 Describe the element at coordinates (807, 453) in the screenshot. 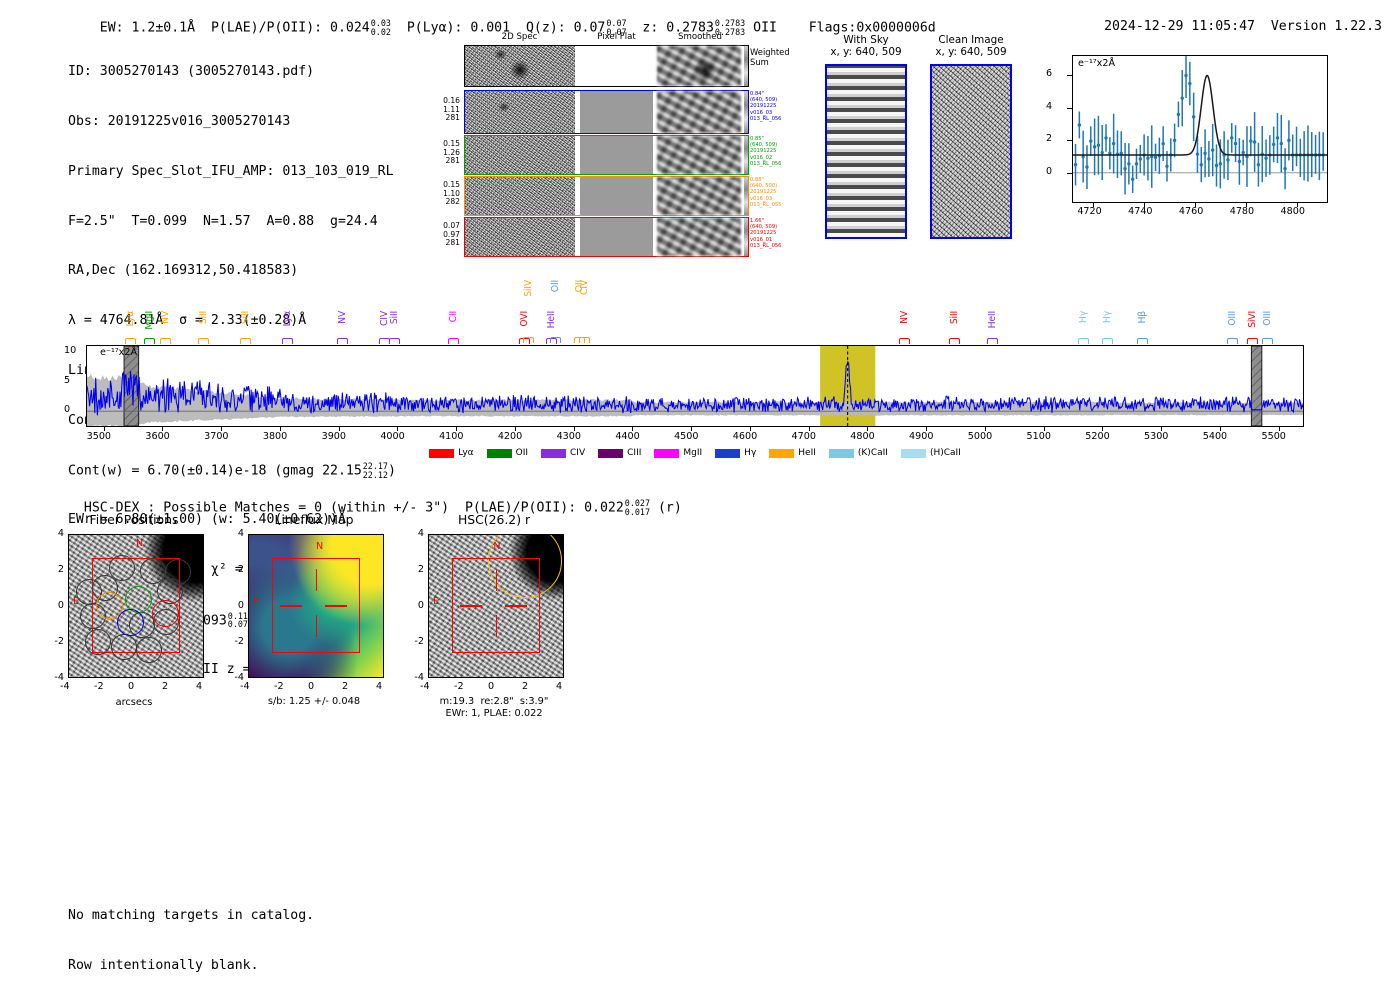

I see `legend-label: HeII` at that location.